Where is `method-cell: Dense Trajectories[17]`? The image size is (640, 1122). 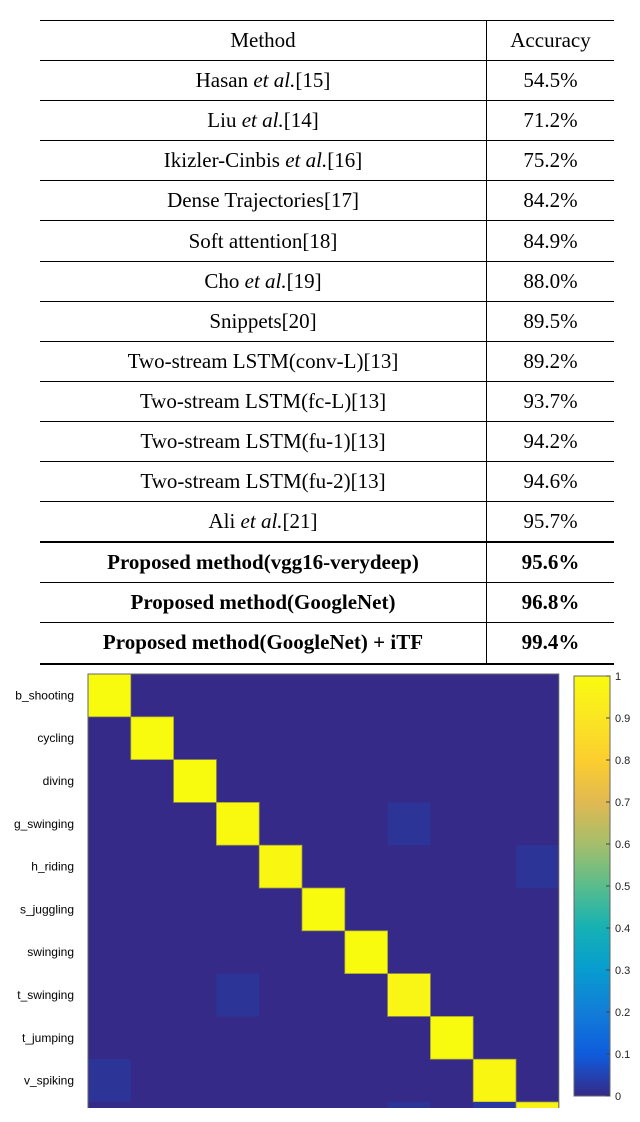 method-cell: Dense Trajectories[17] is located at coordinates (263, 201).